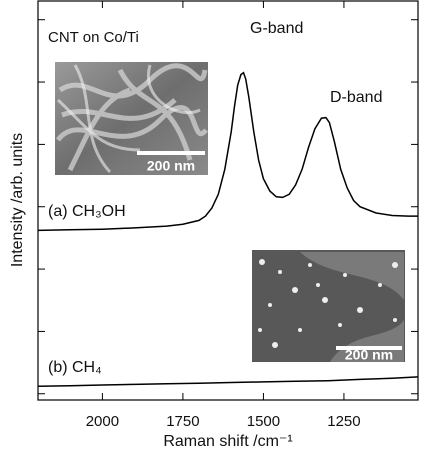 The image size is (422, 462). I want to click on x-tick-label: 1250, so click(343, 421).